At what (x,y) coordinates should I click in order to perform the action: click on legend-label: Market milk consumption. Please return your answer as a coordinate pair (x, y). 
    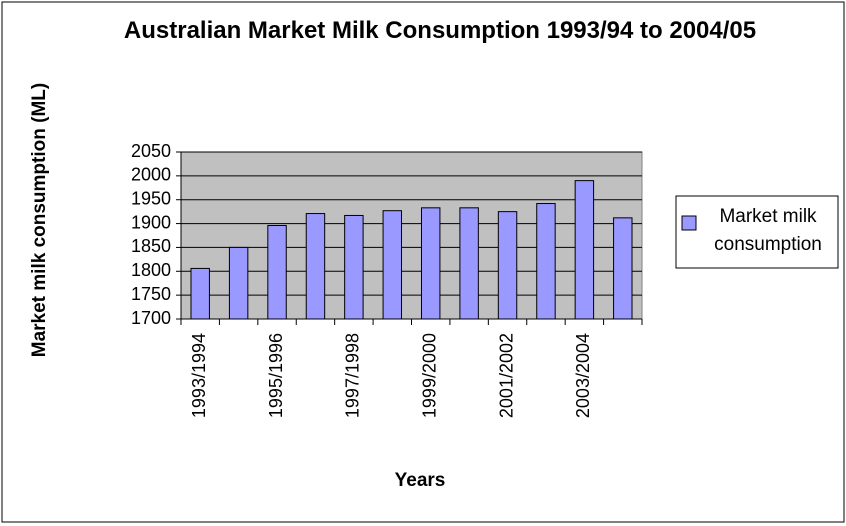
    Looking at the image, I should click on (768, 230).